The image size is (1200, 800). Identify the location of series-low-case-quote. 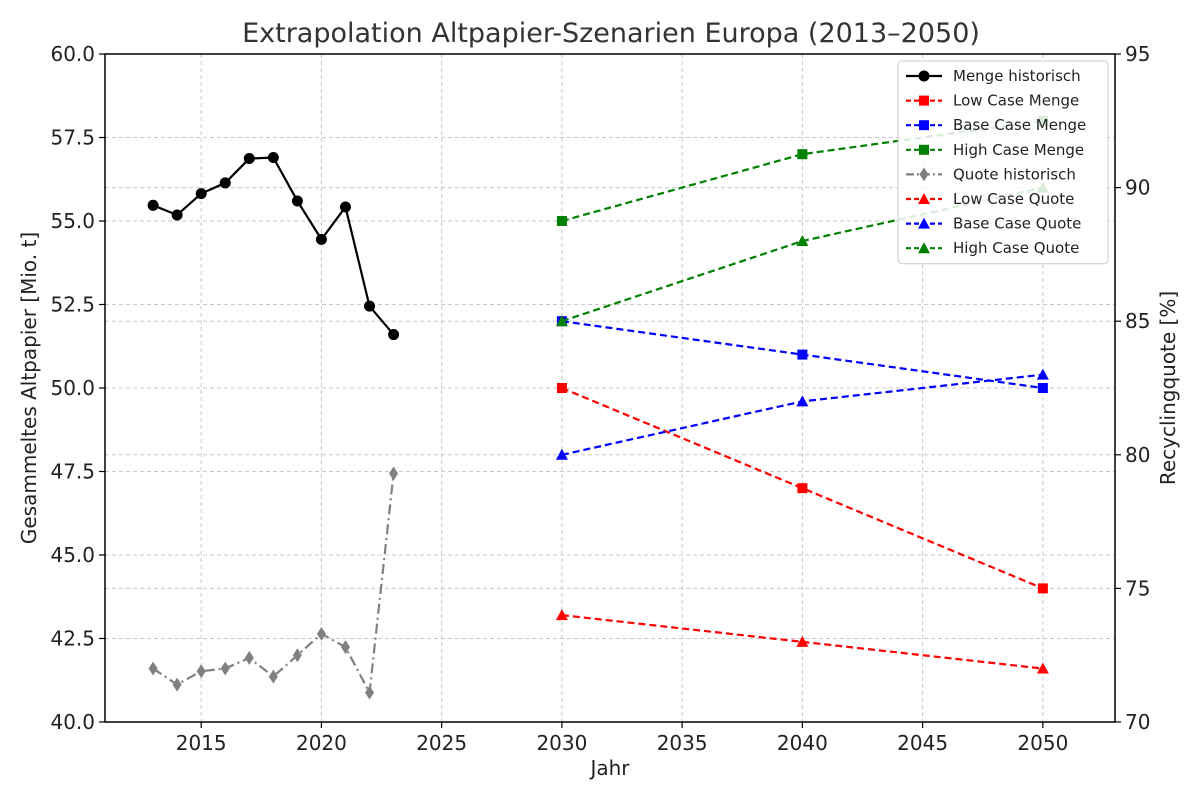
(802, 641).